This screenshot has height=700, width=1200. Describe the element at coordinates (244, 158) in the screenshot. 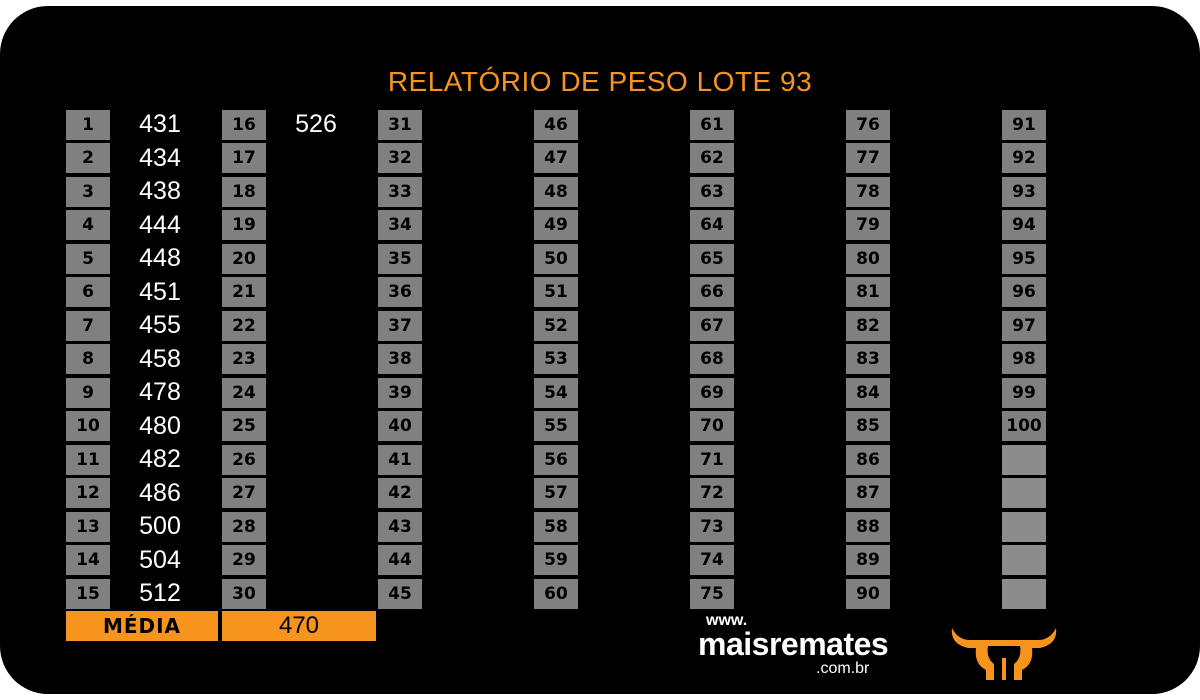

I see `animal-number: 17` at that location.